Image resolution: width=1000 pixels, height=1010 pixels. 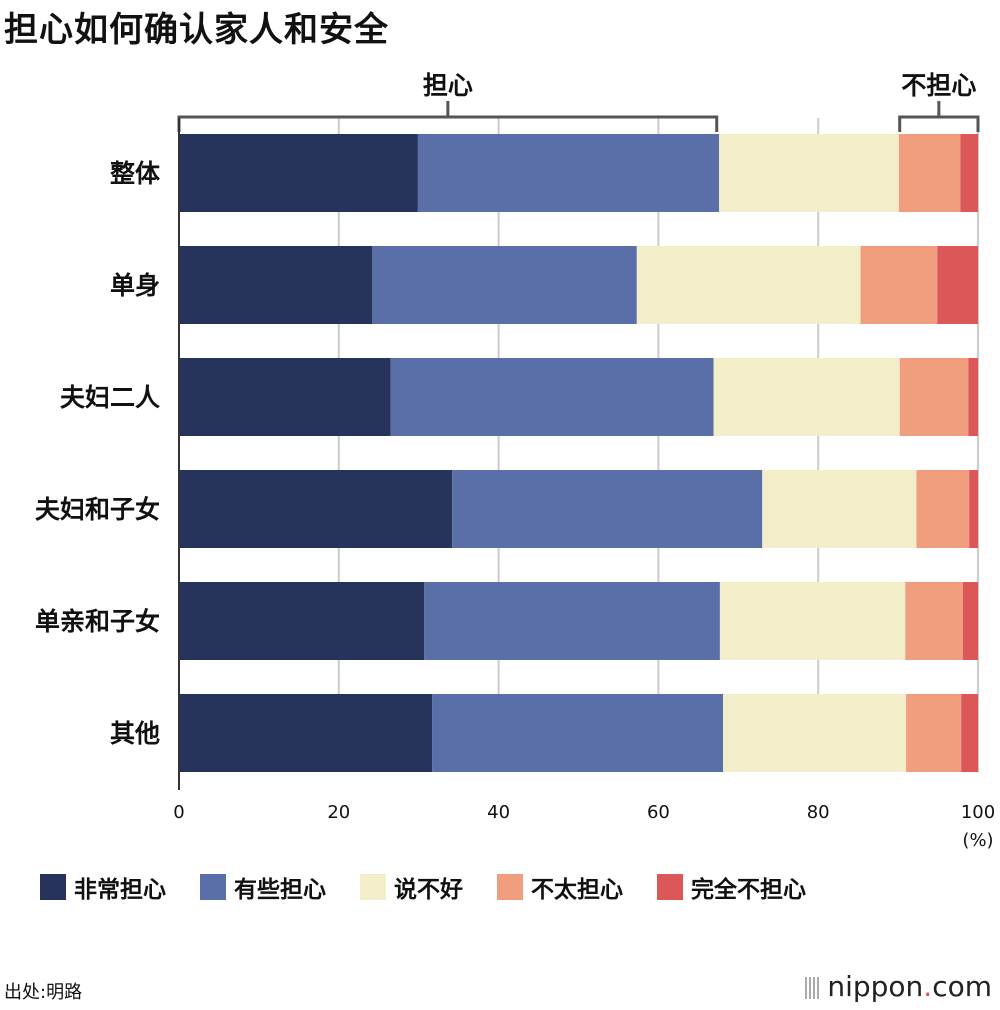 I want to click on category-label: 夫妇二人, so click(x=110, y=397).